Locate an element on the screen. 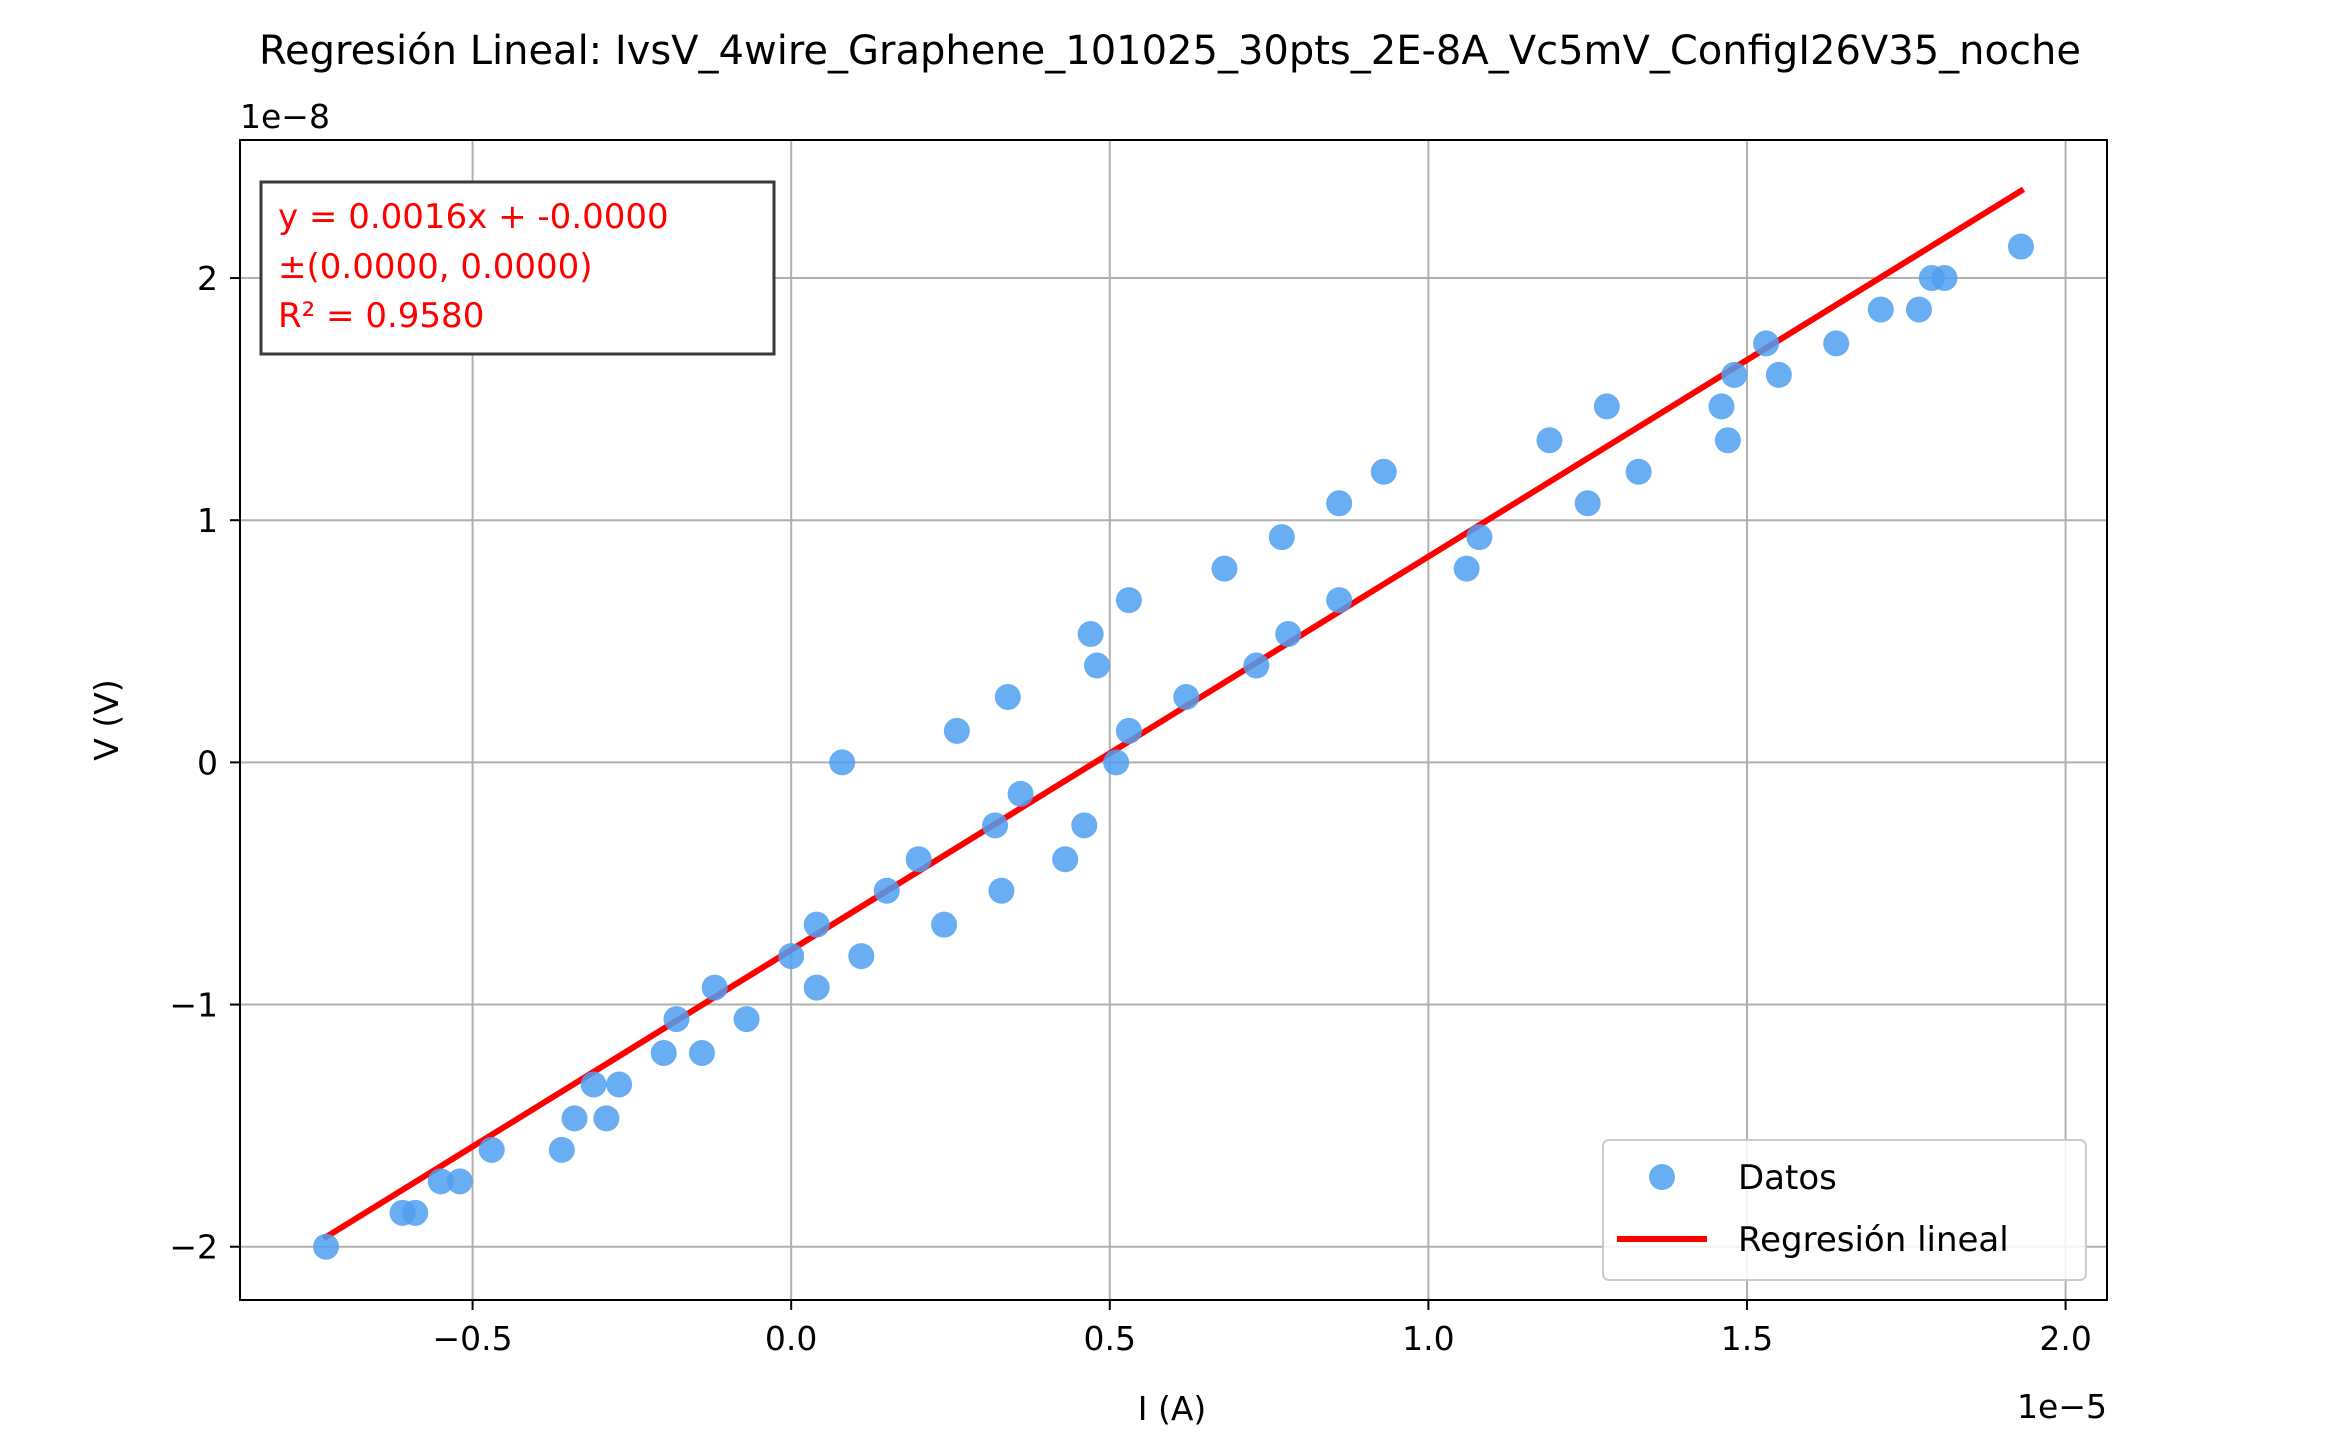  x-tick-label: −0.5 is located at coordinates (473, 1338).